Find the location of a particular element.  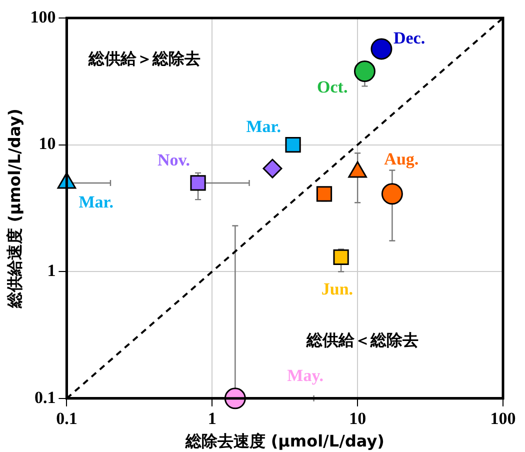

text: May. is located at coordinates (305, 375).